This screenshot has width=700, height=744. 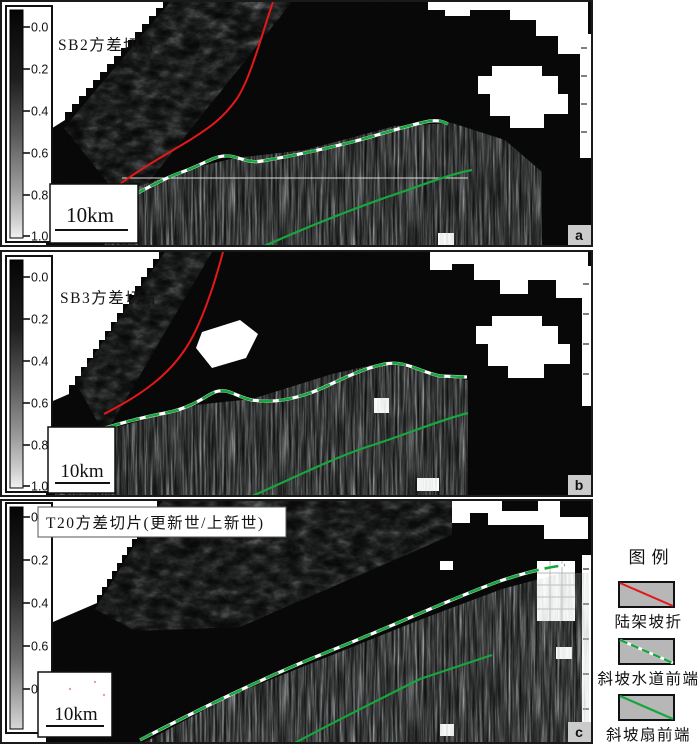 I want to click on panel-letter-badge: a, so click(x=579, y=235).